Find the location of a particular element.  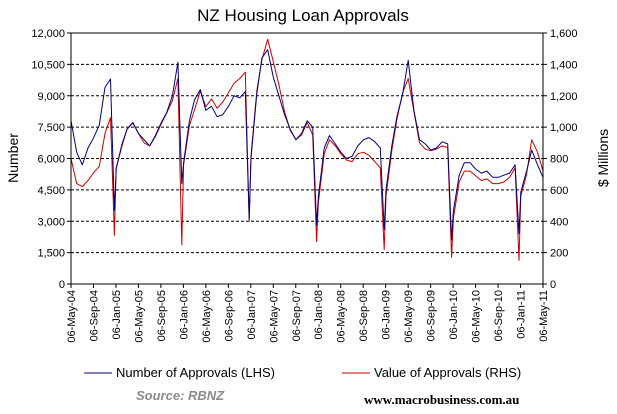

x-tick-label: 06-Sep-09 is located at coordinates (432, 315).